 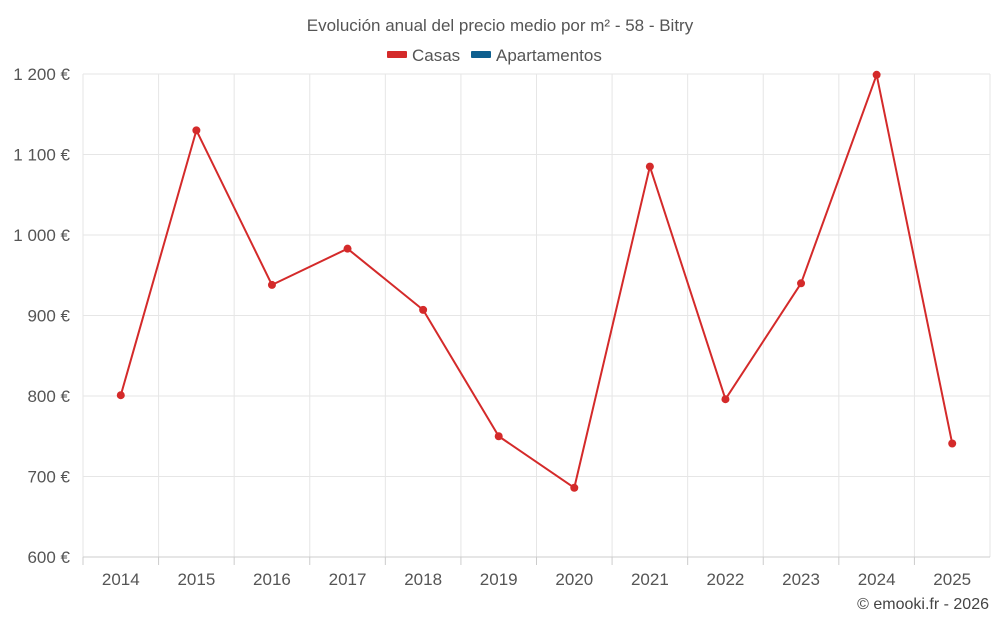 I want to click on legend: Casas Apartamentos, so click(x=494, y=55).